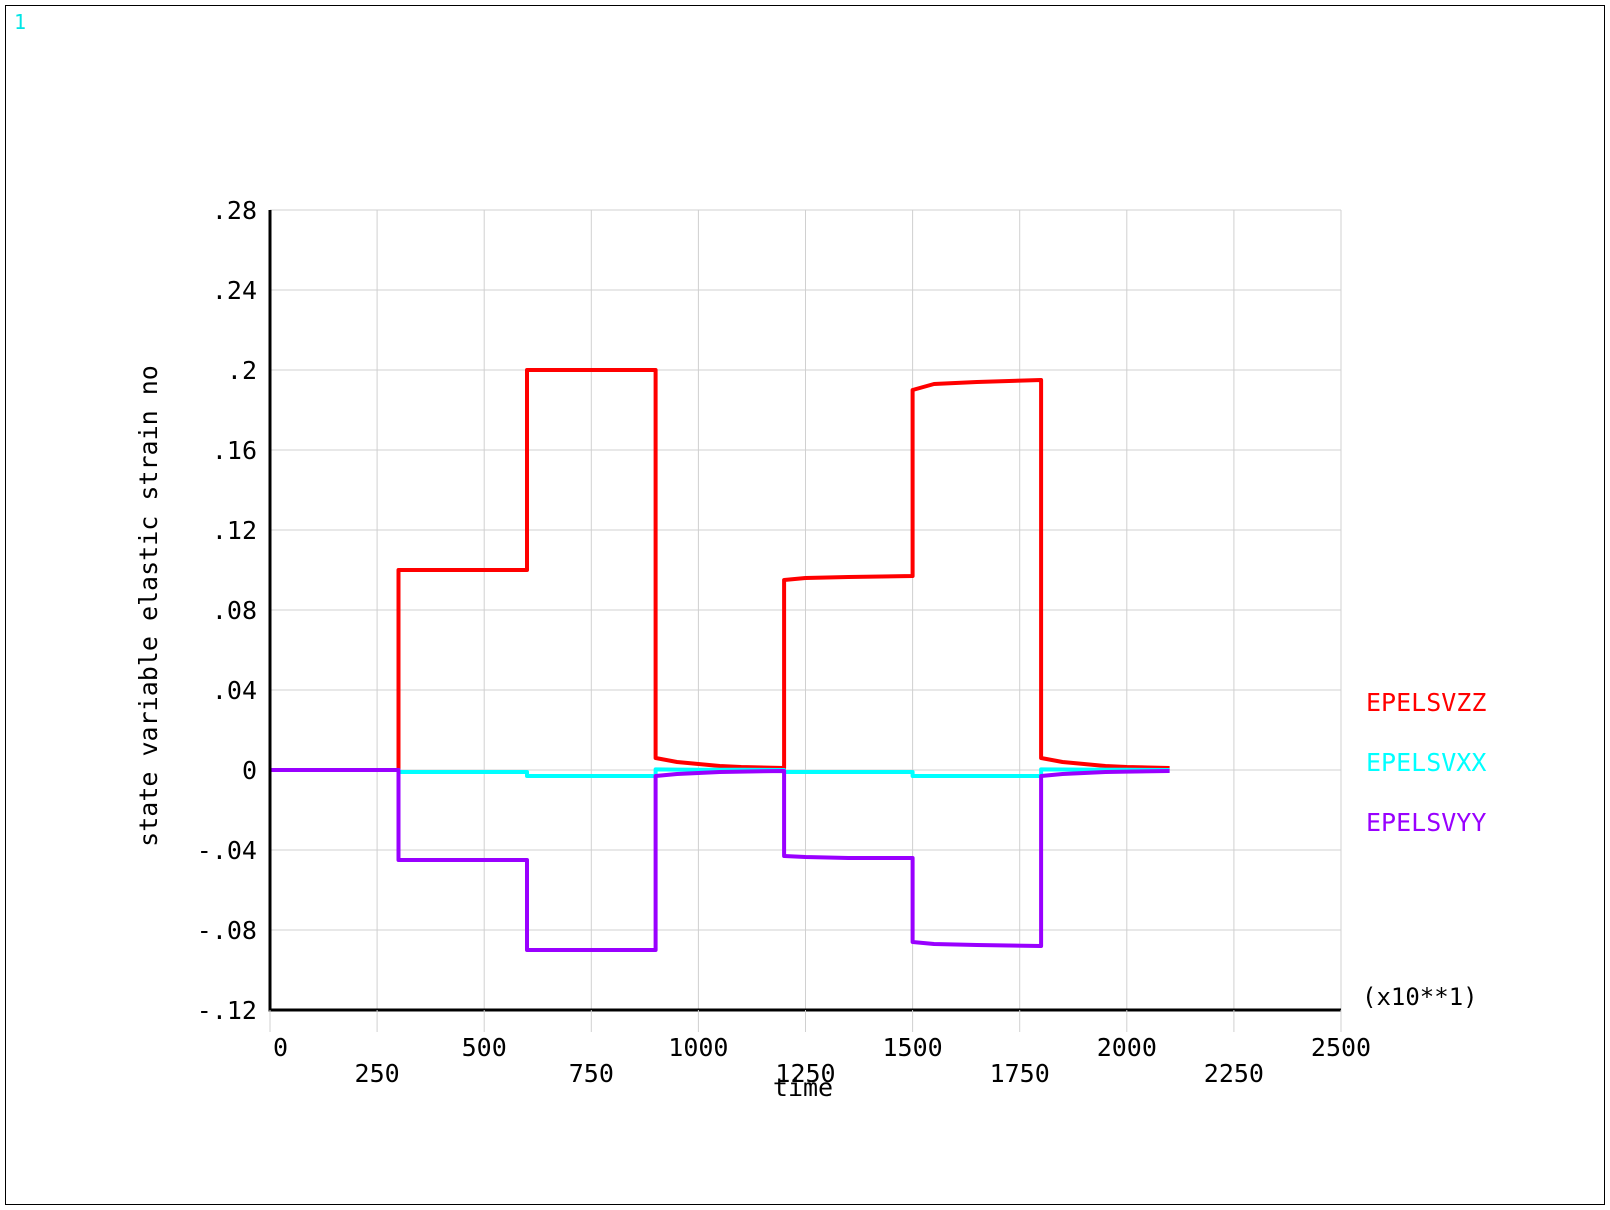 This screenshot has width=1610, height=1210. What do you see at coordinates (912, 1047) in the screenshot?
I see `x-tick-label: 1500` at bounding box center [912, 1047].